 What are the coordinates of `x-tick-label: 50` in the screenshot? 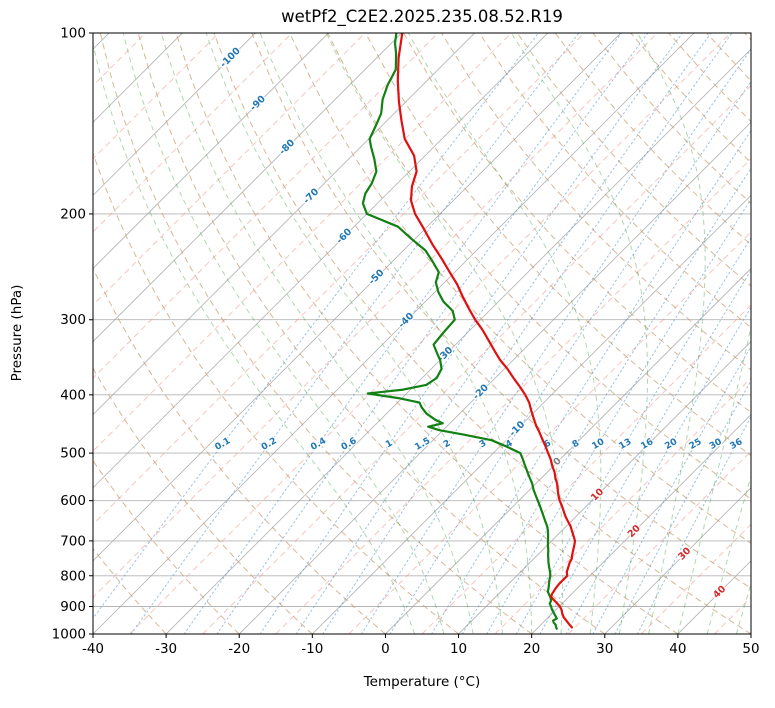 It's located at (750, 649).